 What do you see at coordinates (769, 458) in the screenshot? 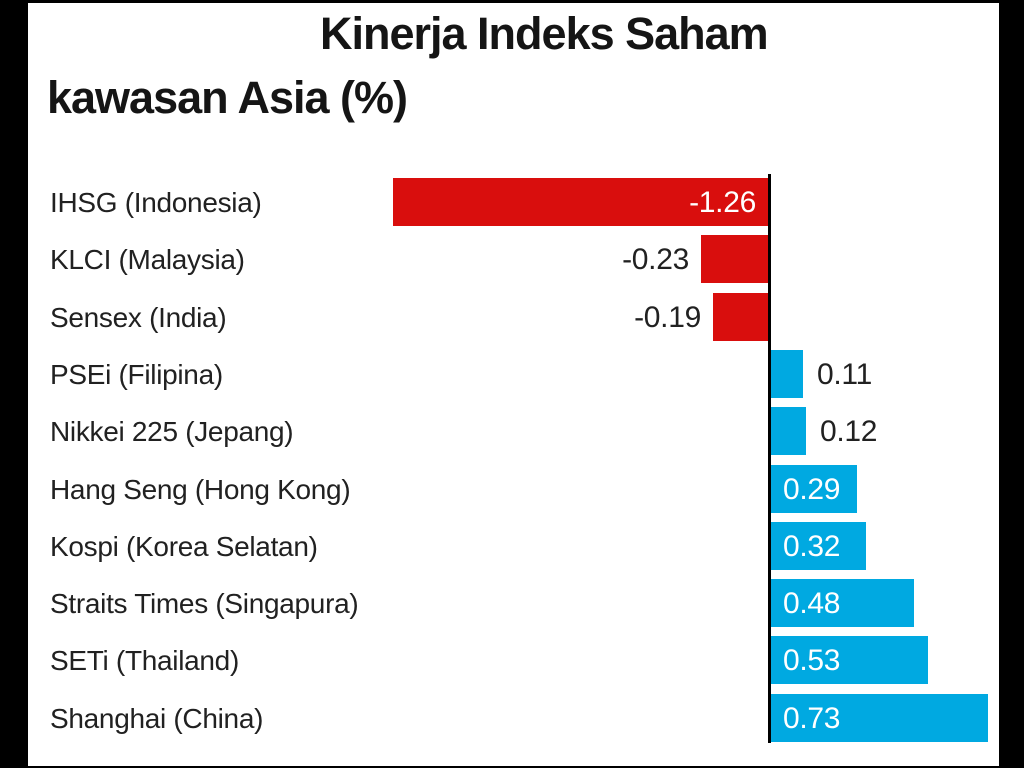
I see `zero-axis-line` at bounding box center [769, 458].